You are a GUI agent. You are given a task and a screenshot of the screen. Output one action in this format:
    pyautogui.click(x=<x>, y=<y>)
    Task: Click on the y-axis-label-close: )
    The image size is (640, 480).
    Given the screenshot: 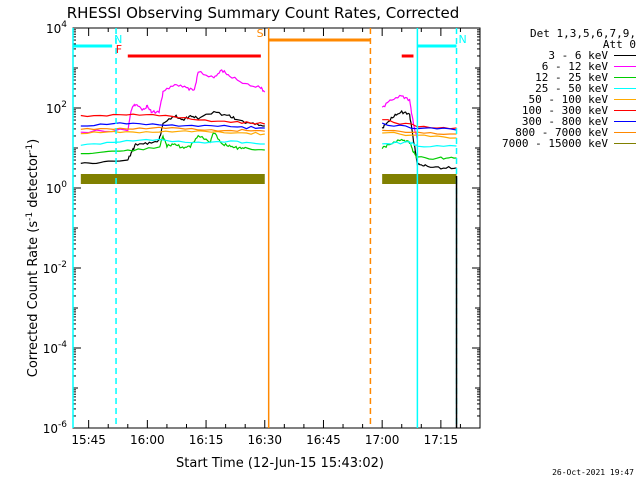 What is the action you would take?
    pyautogui.click(x=33, y=141)
    